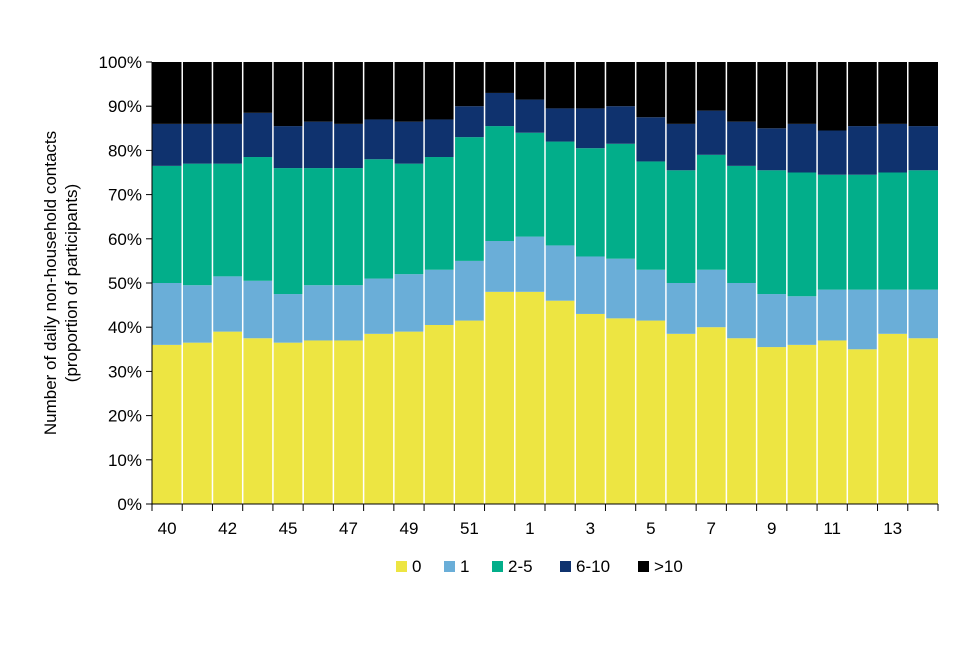 The image size is (960, 645). I want to click on legend-label: 2-5, so click(520, 566).